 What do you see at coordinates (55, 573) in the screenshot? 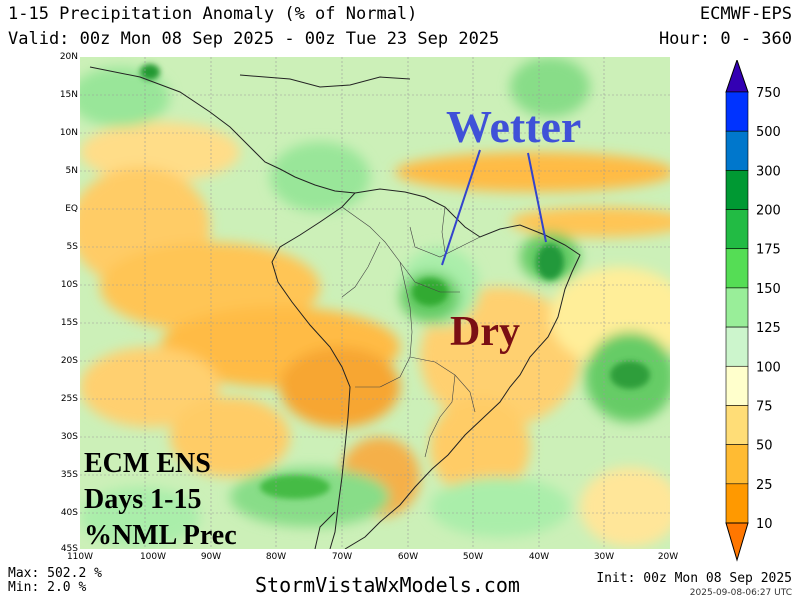
I see `max-value: Max: 502.2 %` at bounding box center [55, 573].